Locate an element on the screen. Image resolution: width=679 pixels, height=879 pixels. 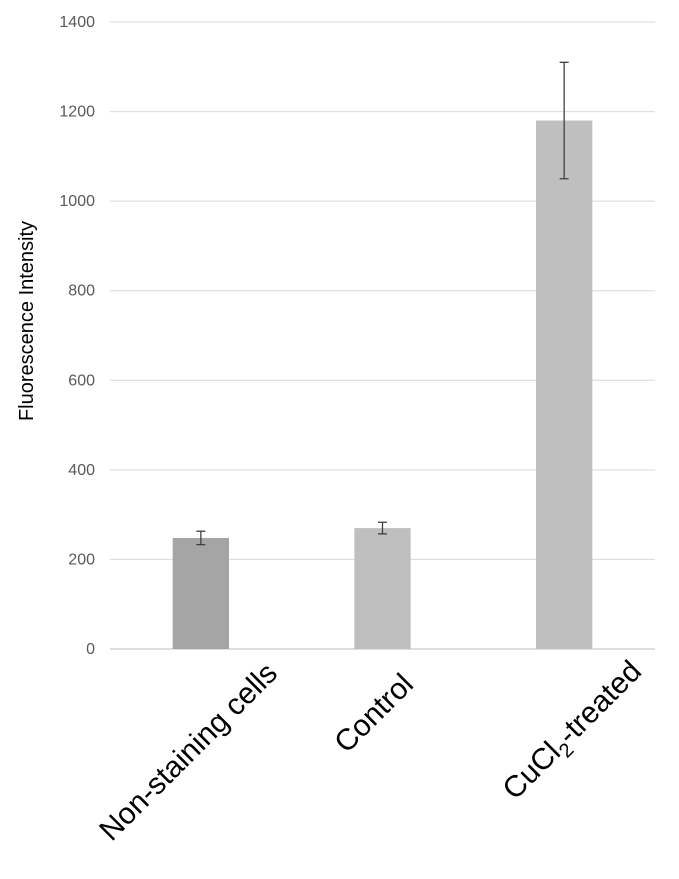
category-label-2: Control is located at coordinates (374, 714).